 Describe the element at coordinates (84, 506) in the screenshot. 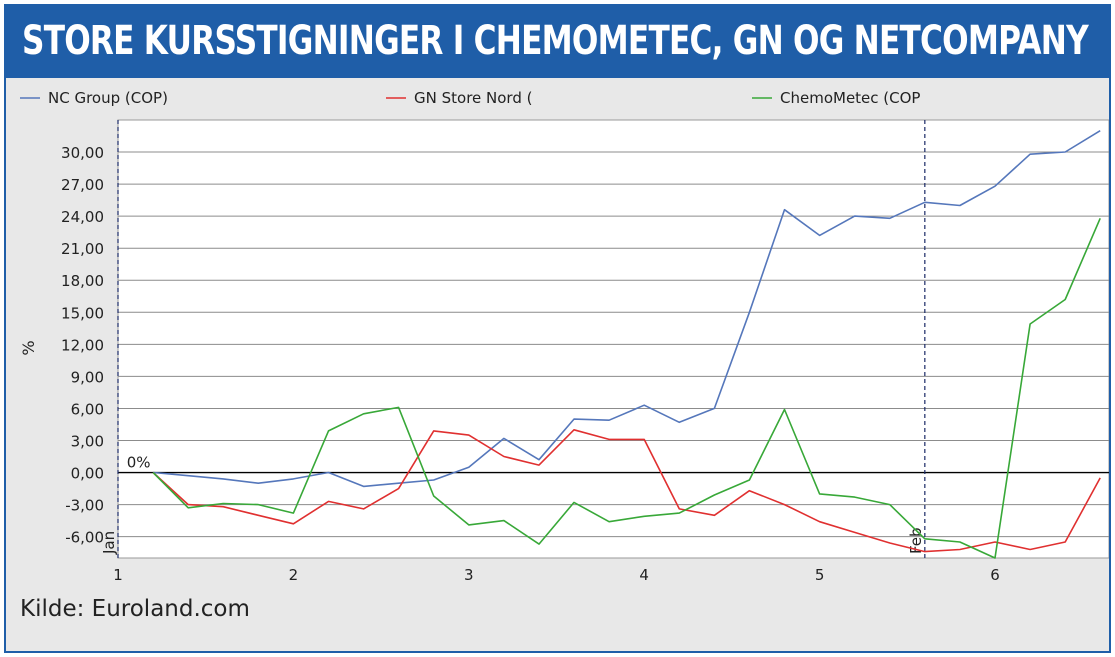

I see `y-tick-label: -3,00` at that location.